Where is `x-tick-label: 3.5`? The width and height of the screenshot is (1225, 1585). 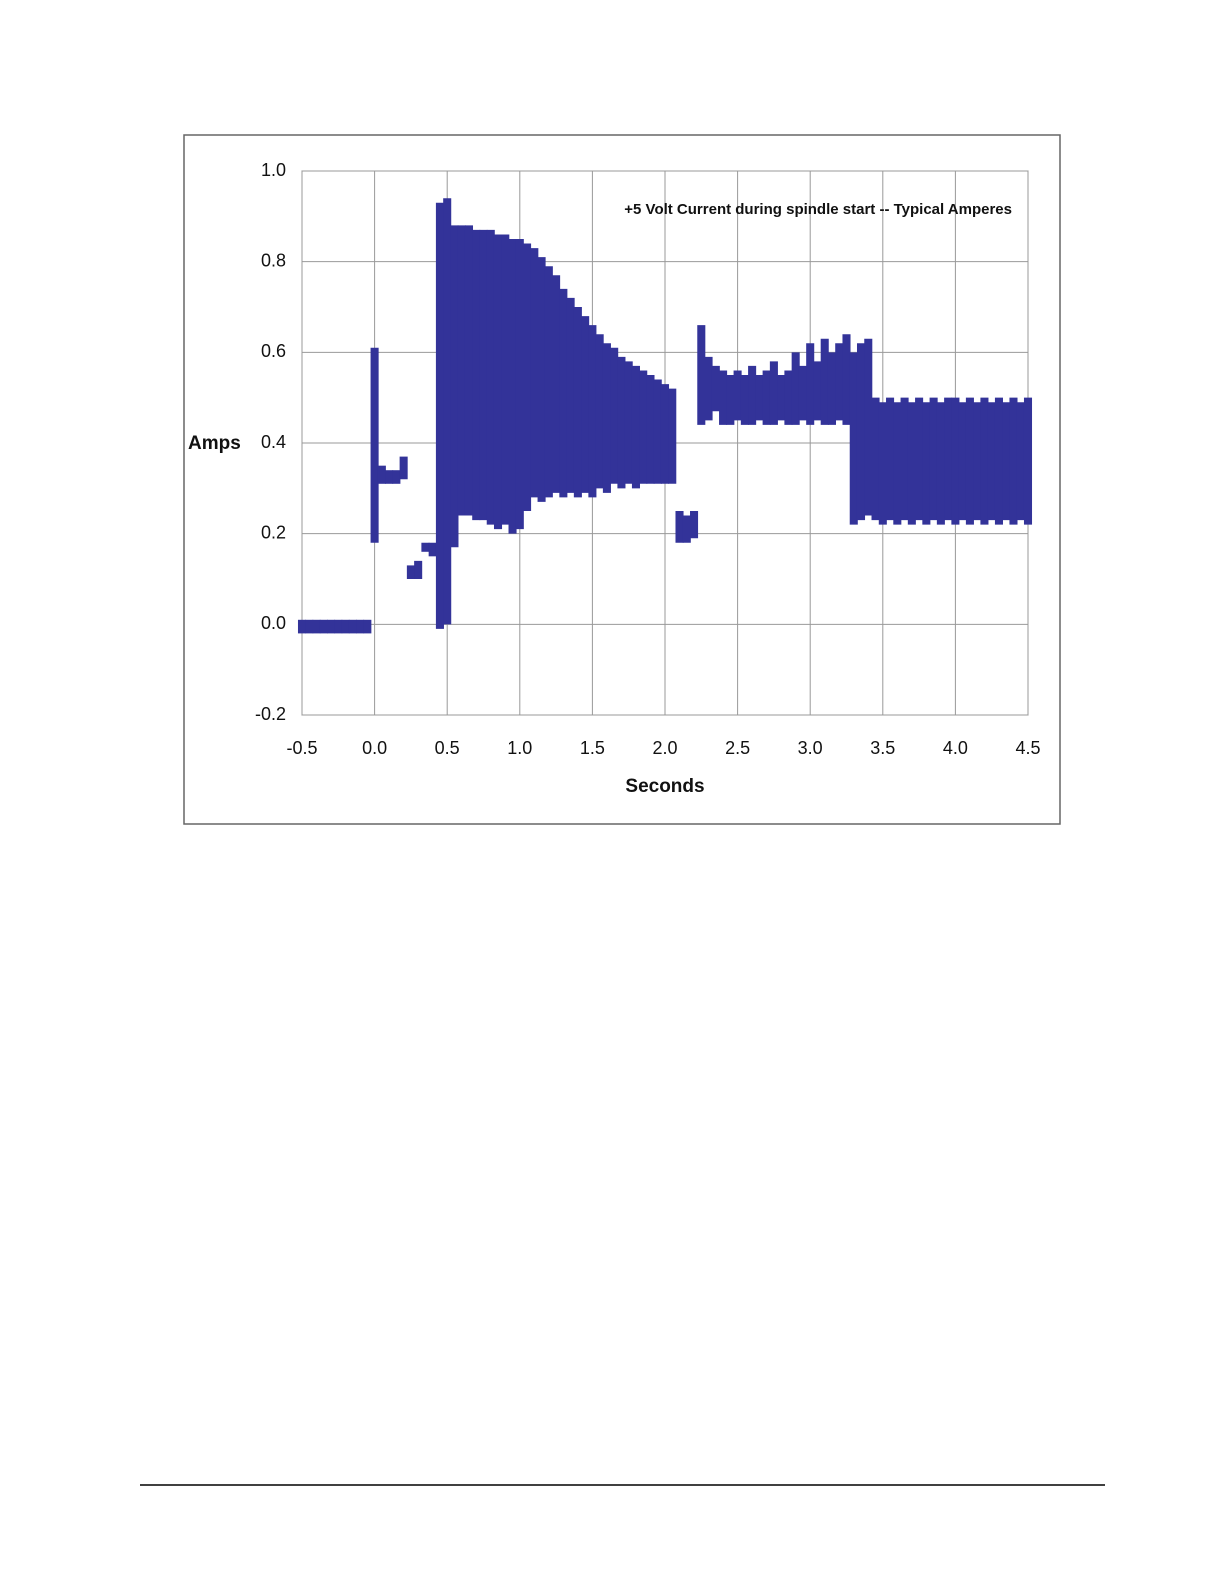 x-tick-label: 3.5 is located at coordinates (882, 748).